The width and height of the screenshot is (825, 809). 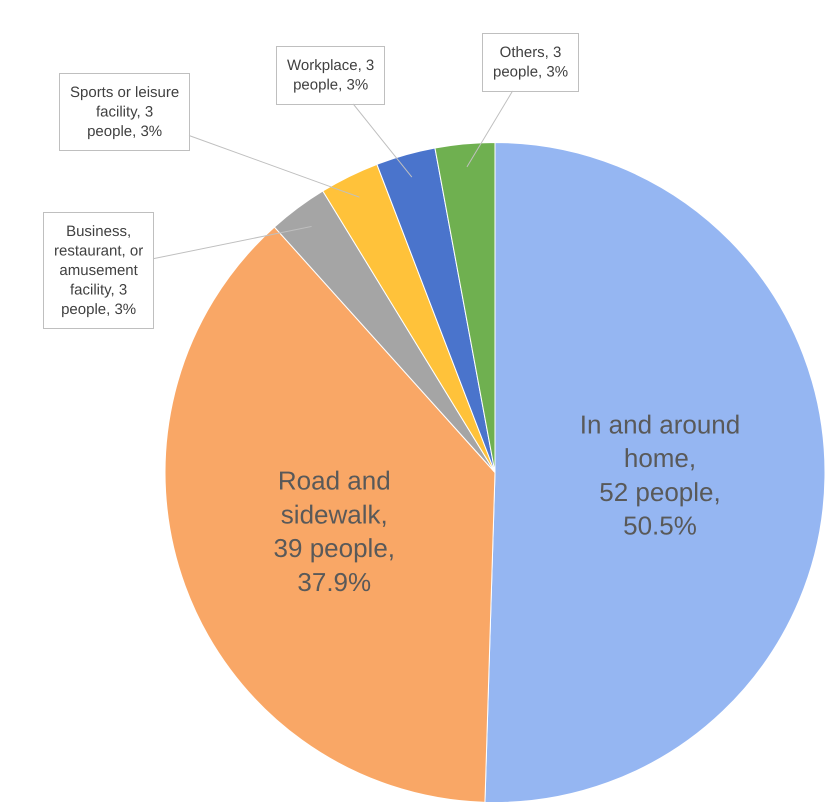 I want to click on slice-label: Road and sidewalk, 39 people, 37.9%, so click(x=335, y=532).